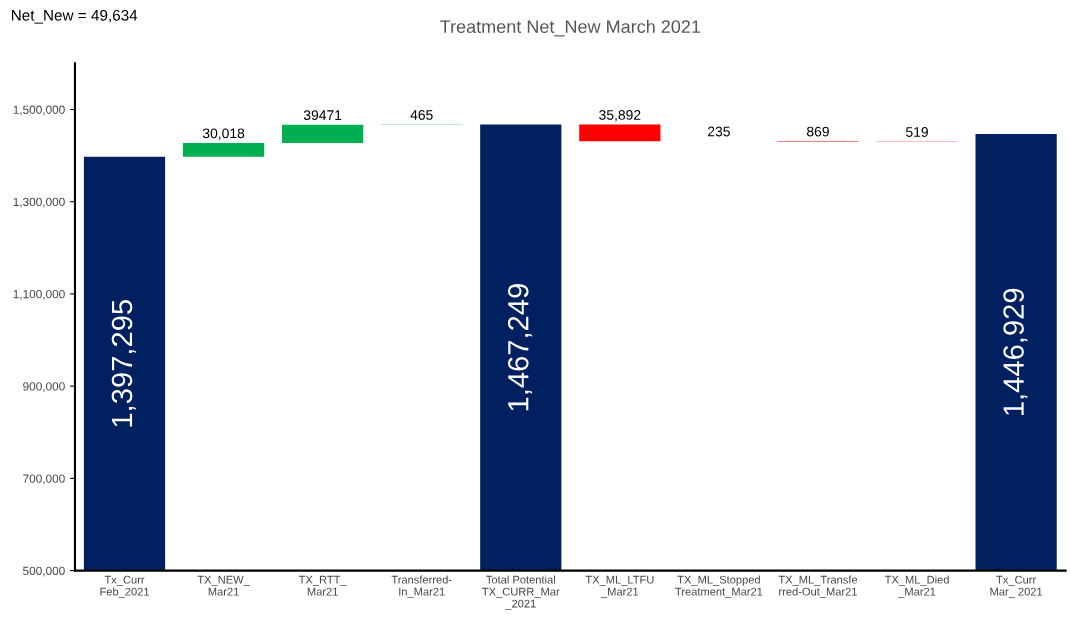  I want to click on data-label: 1,467,249, so click(520, 347).